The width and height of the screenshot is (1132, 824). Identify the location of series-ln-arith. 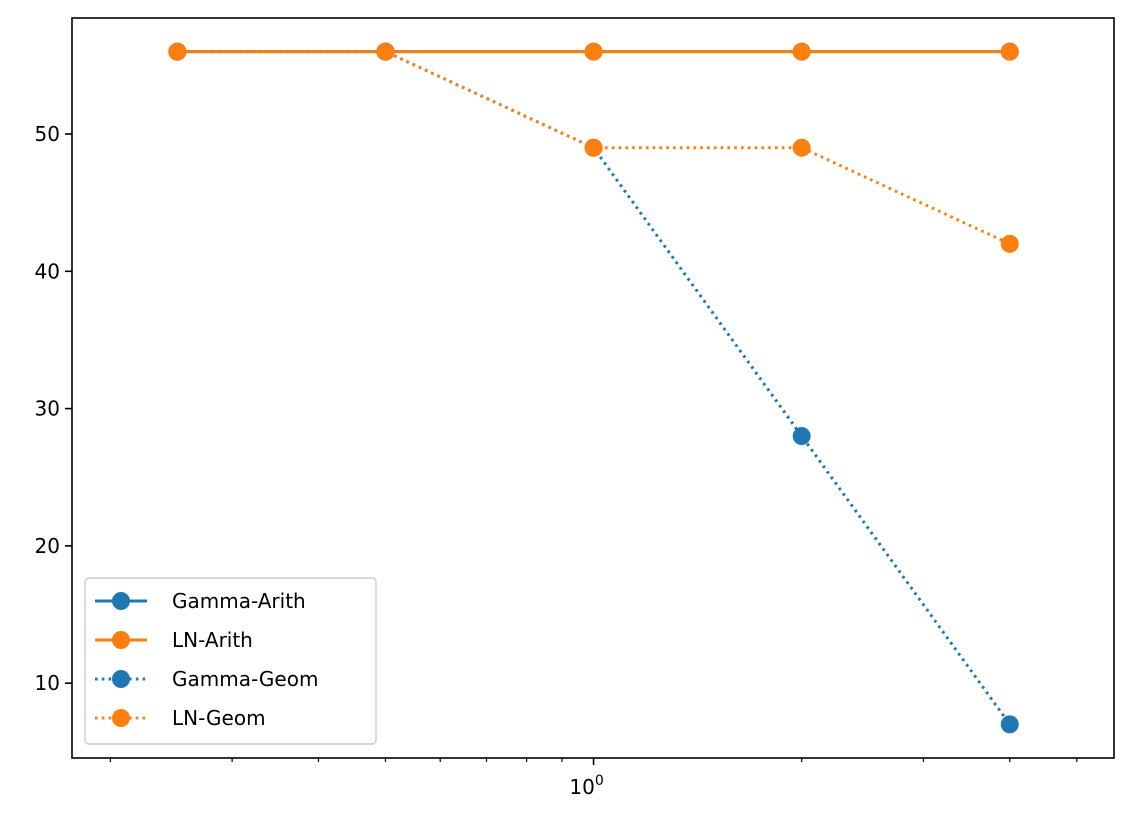
(593, 51).